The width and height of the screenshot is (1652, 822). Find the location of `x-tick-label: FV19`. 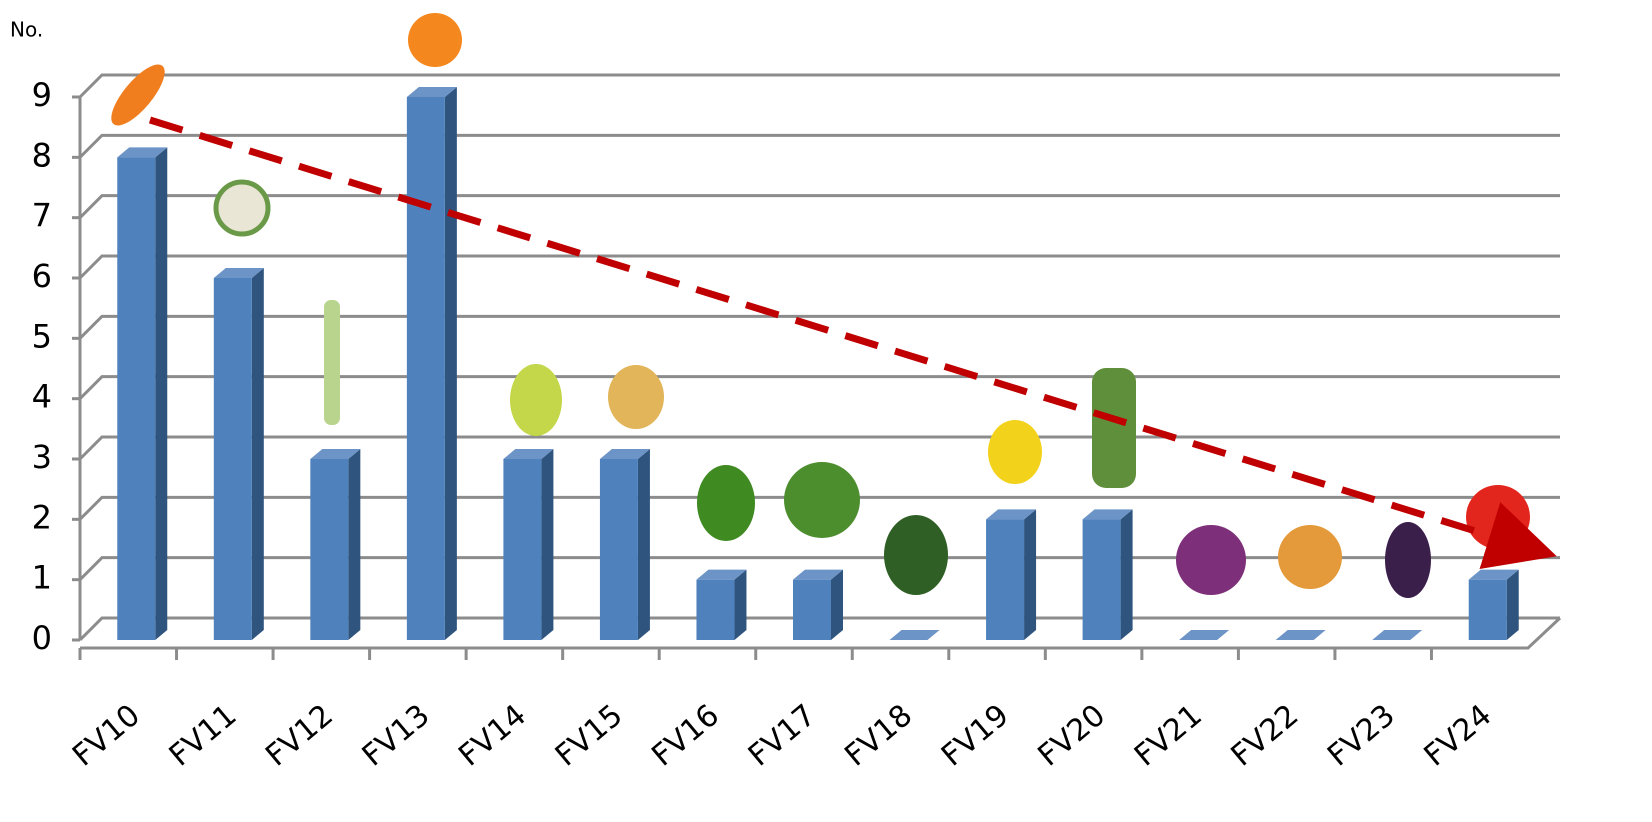

x-tick-label: FV19 is located at coordinates (975, 736).